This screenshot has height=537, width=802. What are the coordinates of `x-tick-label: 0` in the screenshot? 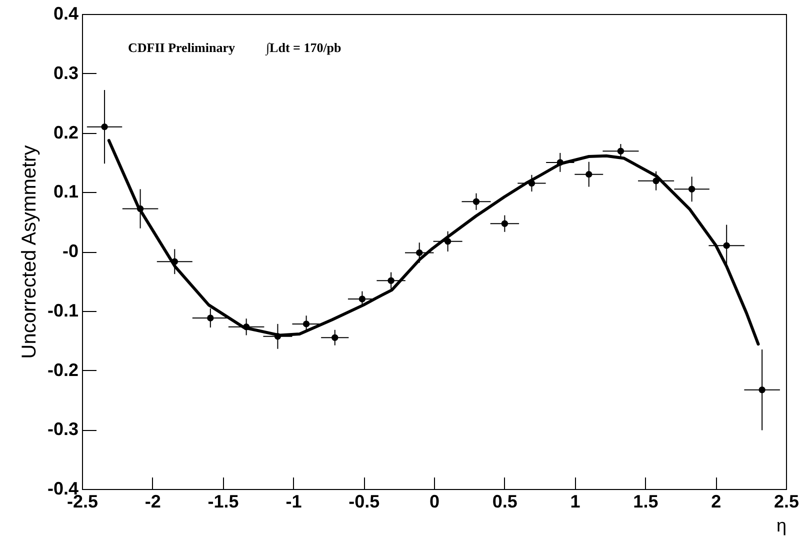 It's located at (434, 502).